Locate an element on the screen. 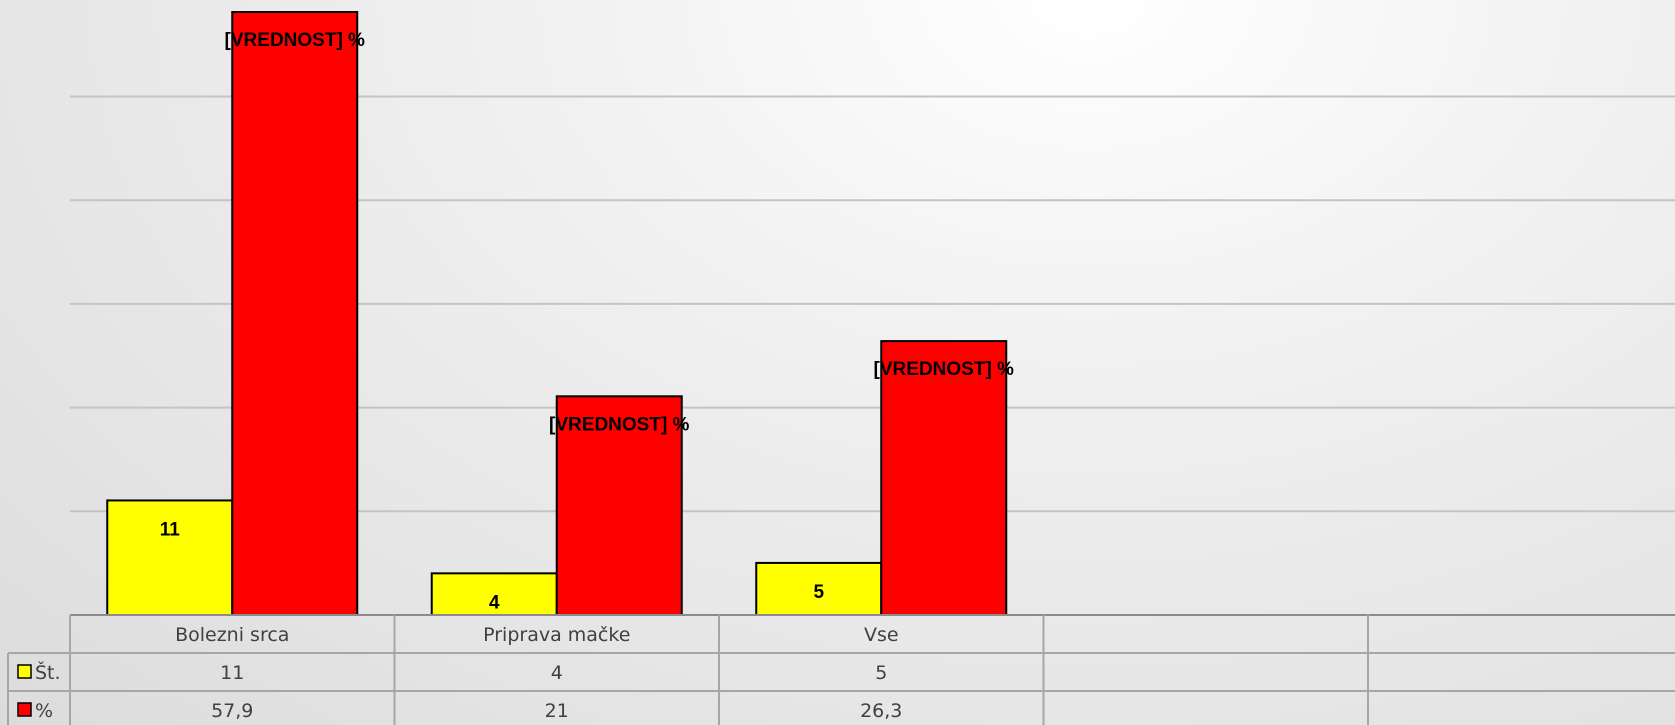  data-label-count-1: 4 is located at coordinates (494, 602).